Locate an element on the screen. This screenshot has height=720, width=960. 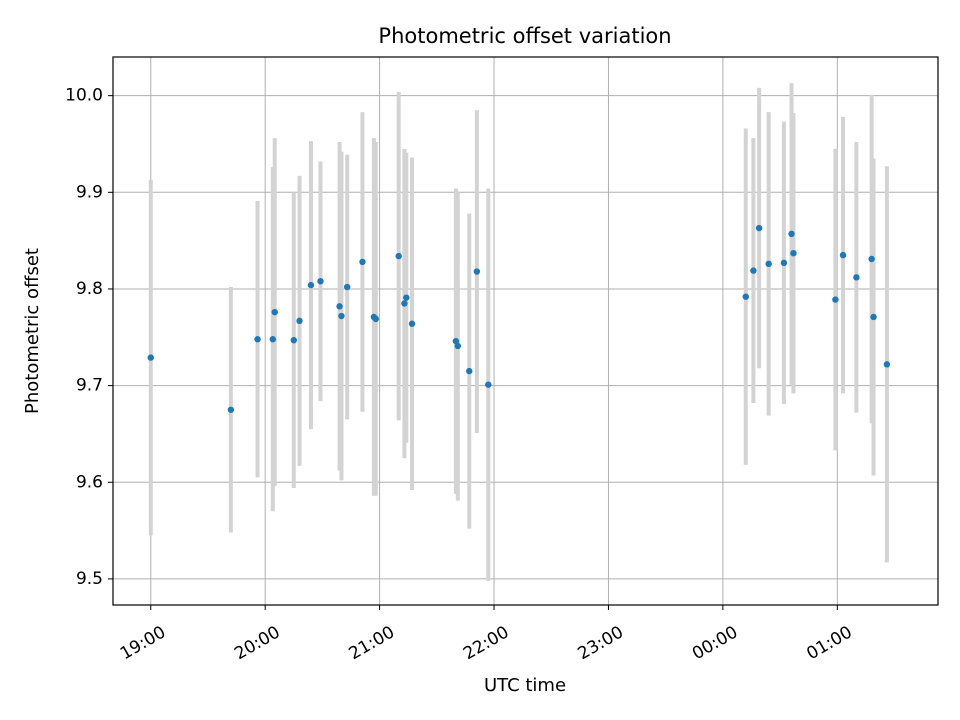
x-tick-label: 20:00 is located at coordinates (257, 643).